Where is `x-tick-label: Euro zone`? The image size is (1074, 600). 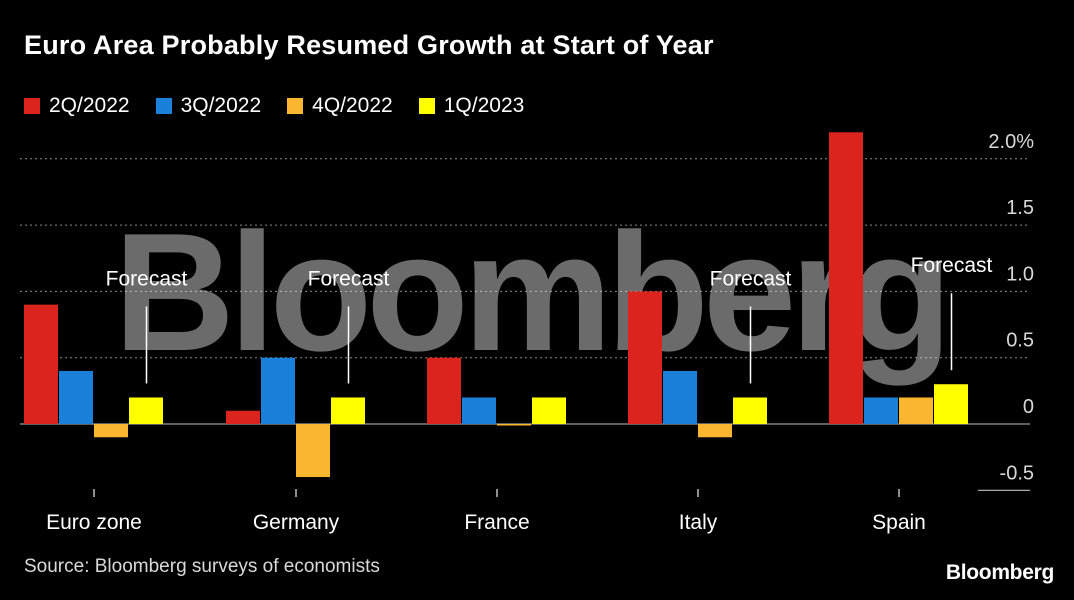
x-tick-label: Euro zone is located at coordinates (94, 522).